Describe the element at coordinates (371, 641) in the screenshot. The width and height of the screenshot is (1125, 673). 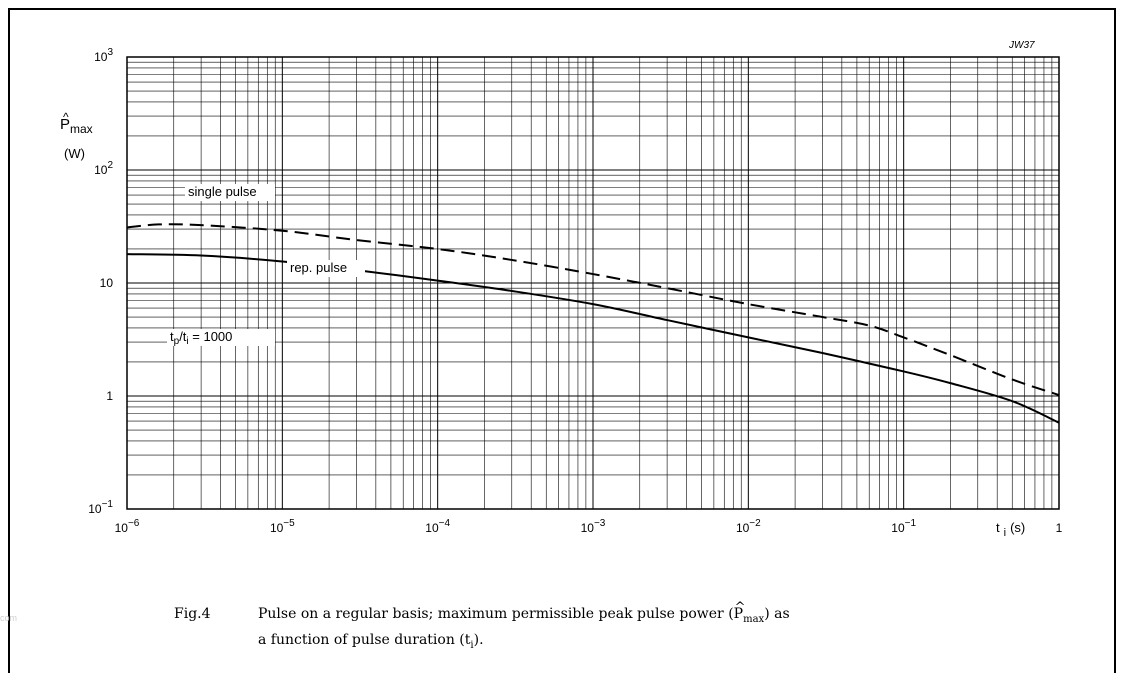
I see `caption-line-2: a function of pulse duration (ti).` at that location.